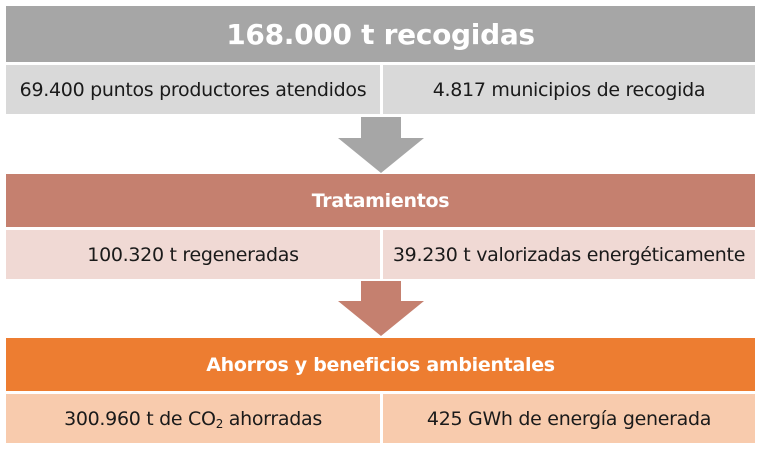  I want to click on treatment-energy-text: 39.230 t valorizadas energéticamente, so click(569, 254).